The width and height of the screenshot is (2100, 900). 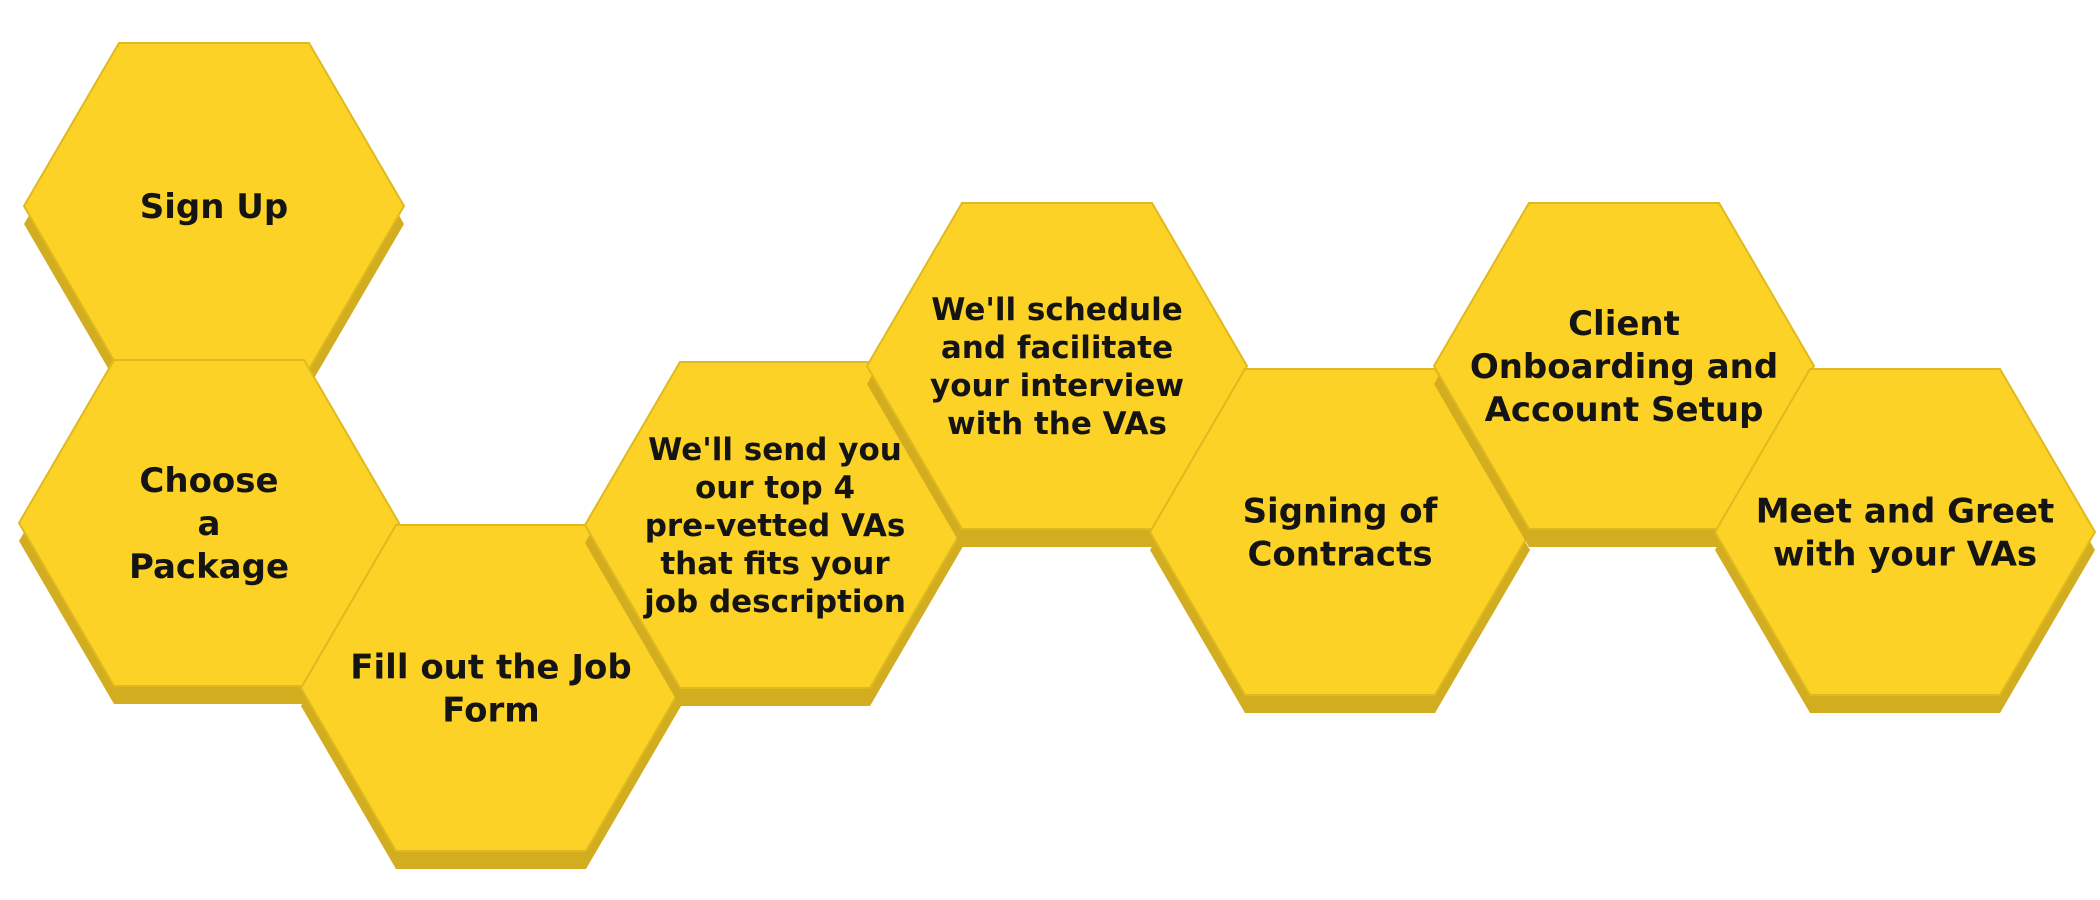 What do you see at coordinates (1624, 324) in the screenshot?
I see `step-label-line: Client` at bounding box center [1624, 324].